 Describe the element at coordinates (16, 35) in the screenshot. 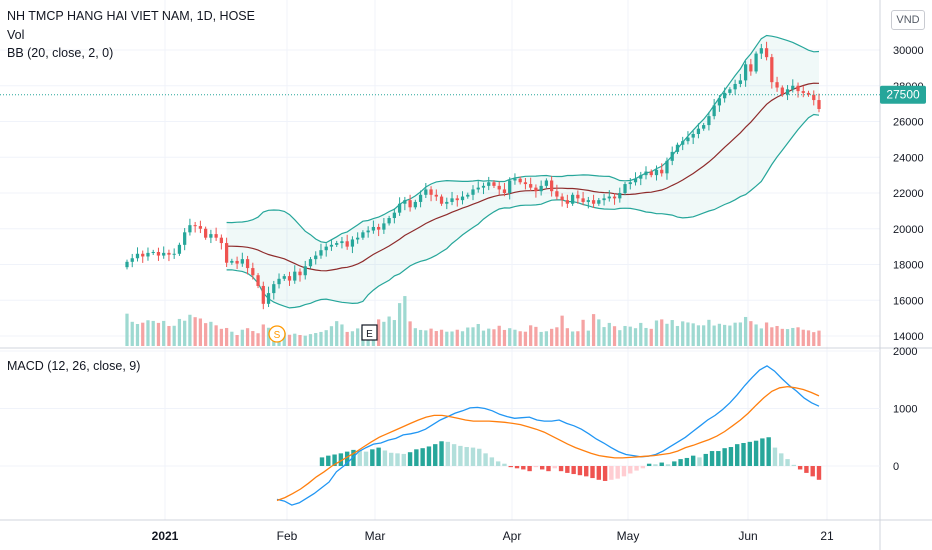

I see `volume-label: Vol` at that location.